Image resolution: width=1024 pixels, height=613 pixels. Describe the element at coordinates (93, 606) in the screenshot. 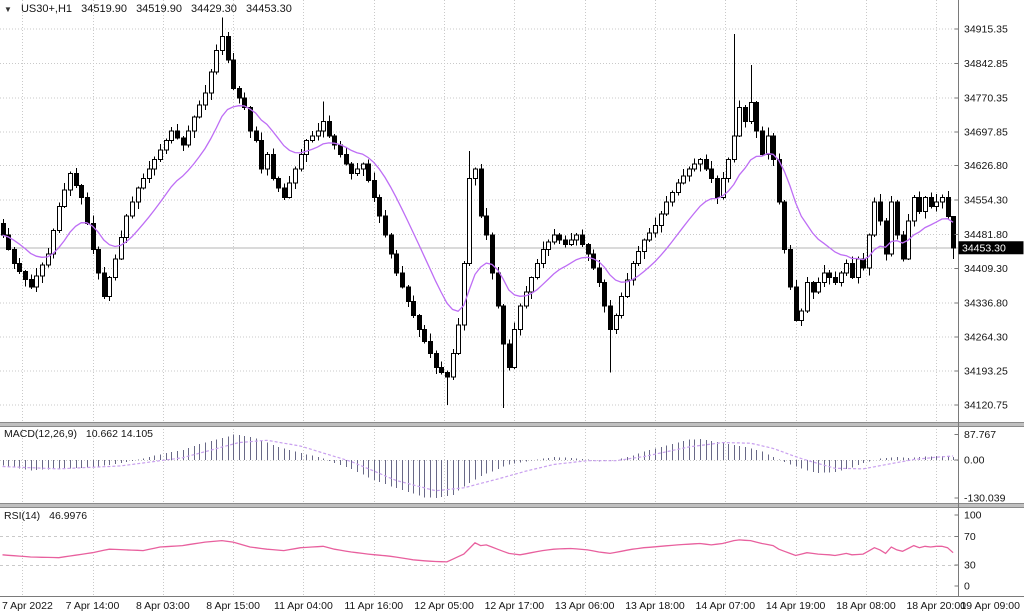

I see `time-axis-label: 7 Apr 14:00` at that location.